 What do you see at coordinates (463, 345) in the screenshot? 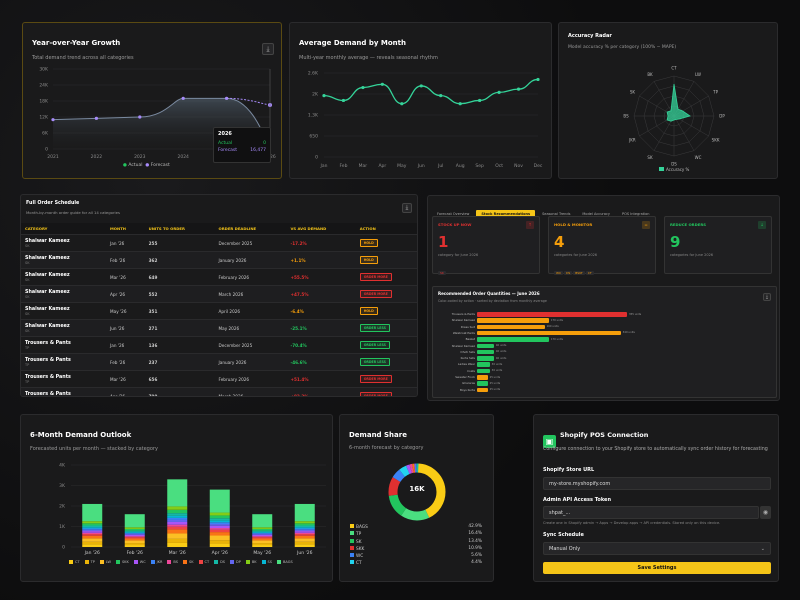
I see `bar-category-label: Shalwar Kameez` at bounding box center [463, 345].